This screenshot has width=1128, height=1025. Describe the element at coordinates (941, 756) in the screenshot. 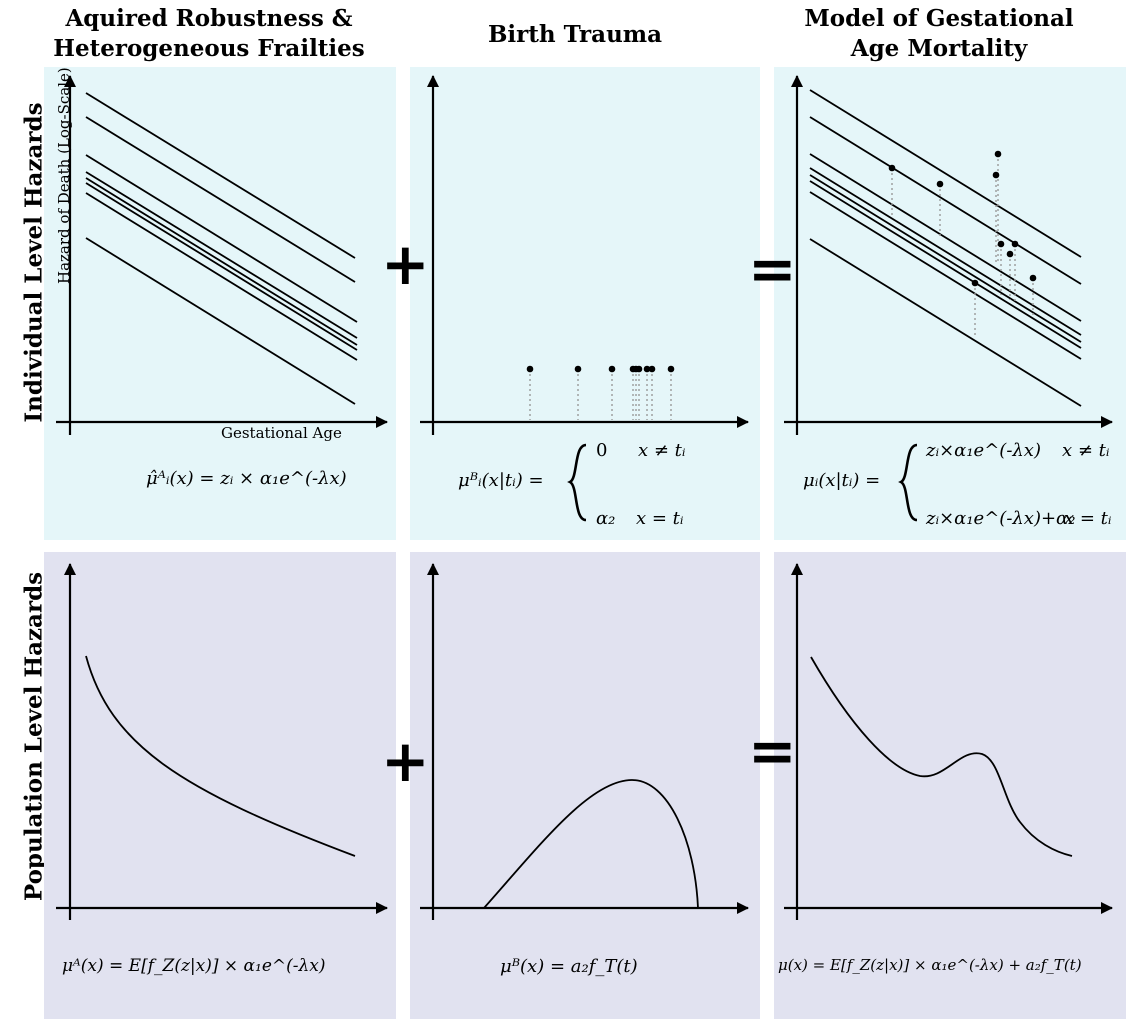

I see `population-model-curve` at that location.